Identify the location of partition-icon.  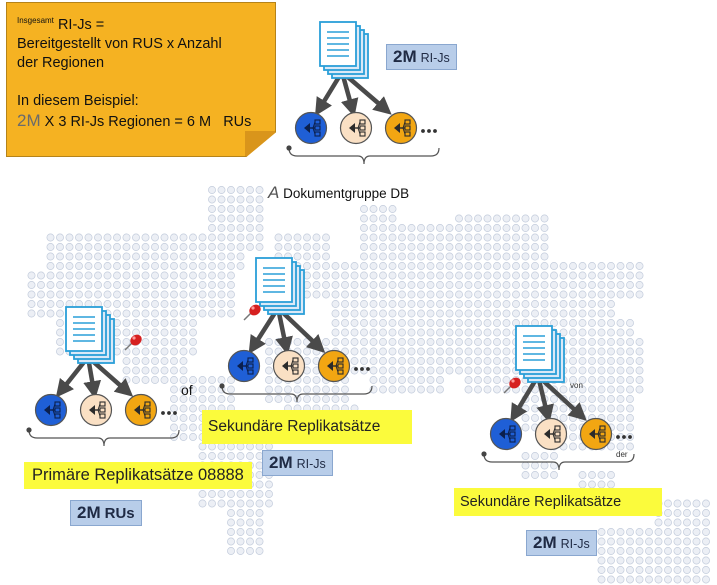
(334, 366).